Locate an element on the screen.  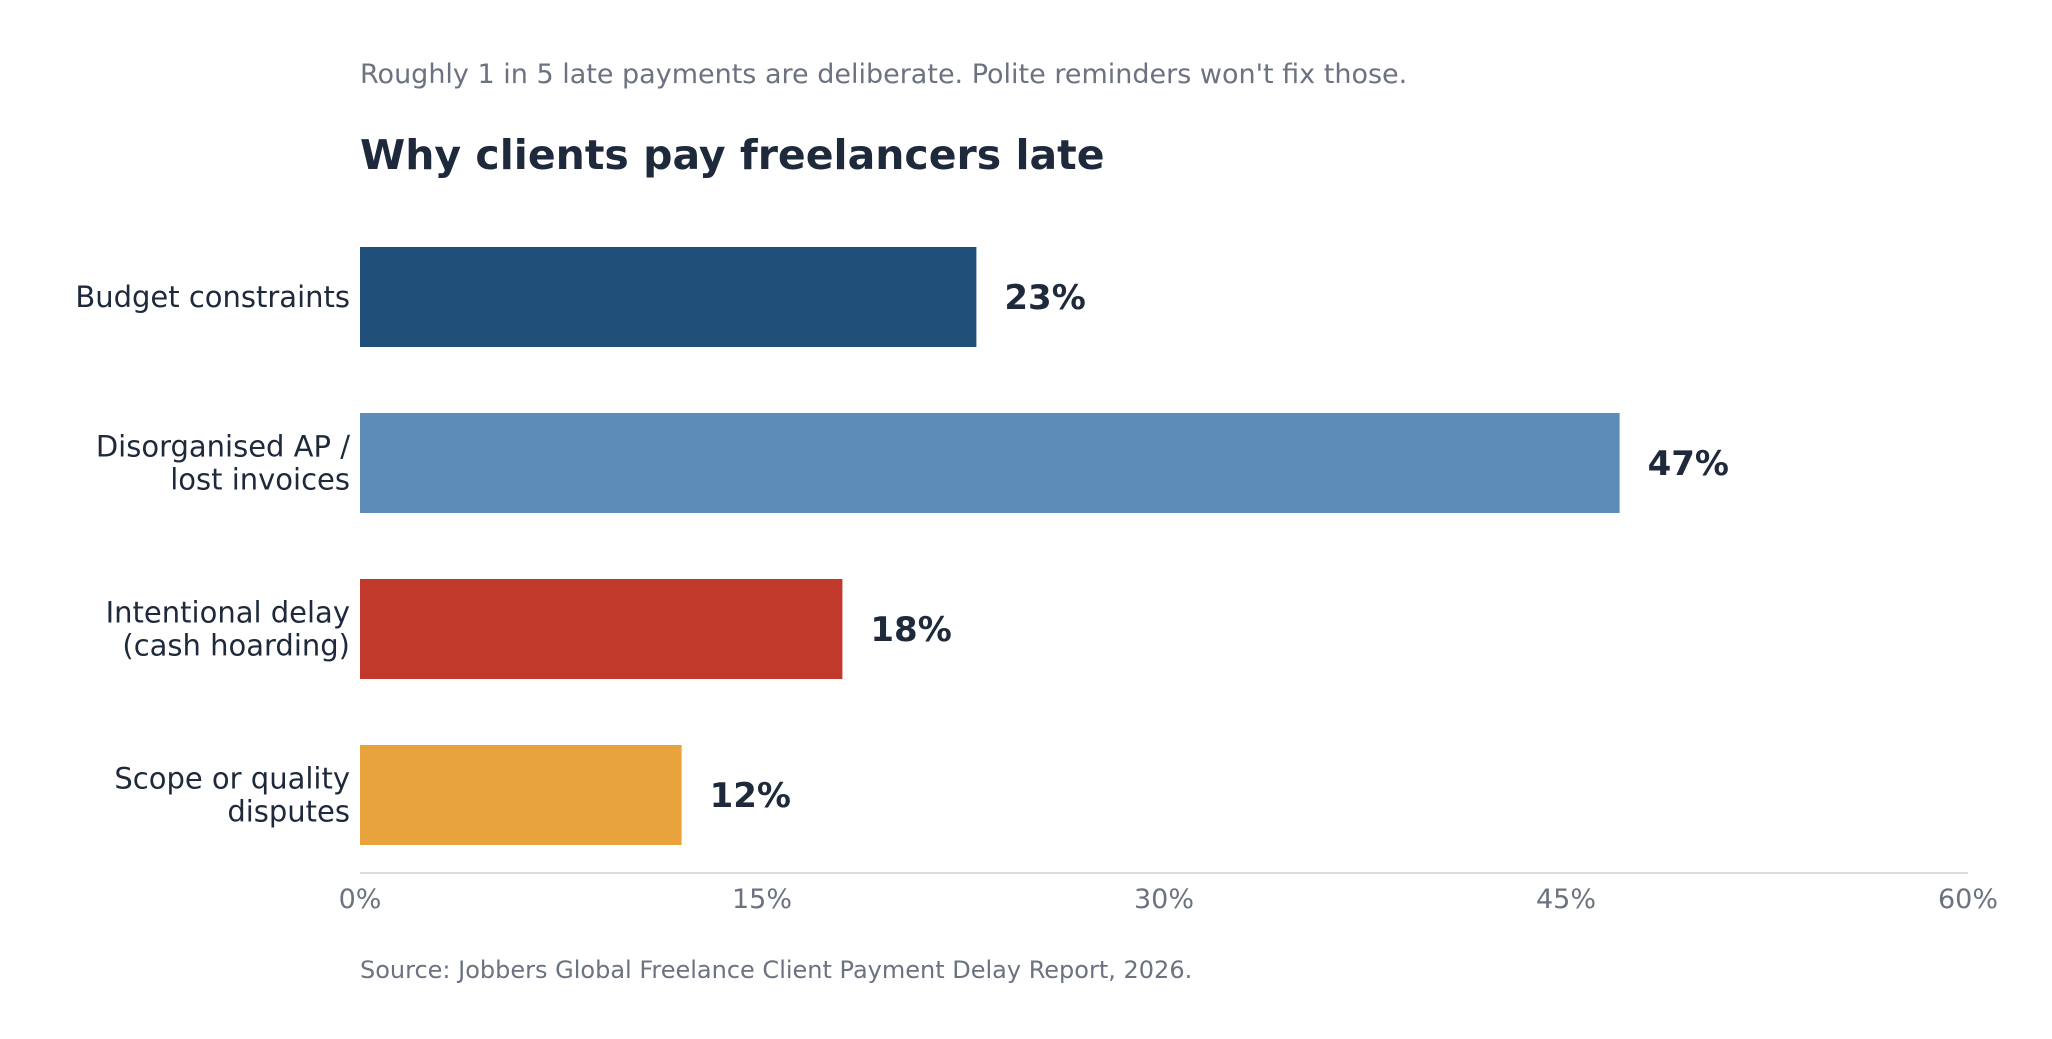
category-label-line: (cash hoarding) is located at coordinates (236, 646).